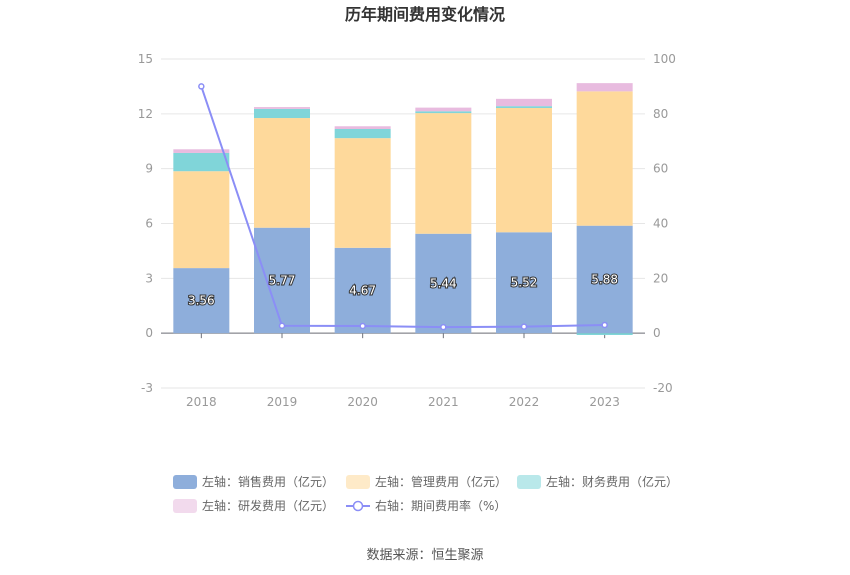 The image size is (850, 575). Describe the element at coordinates (362, 134) in the screenshot. I see `bar-series3-2020` at that location.